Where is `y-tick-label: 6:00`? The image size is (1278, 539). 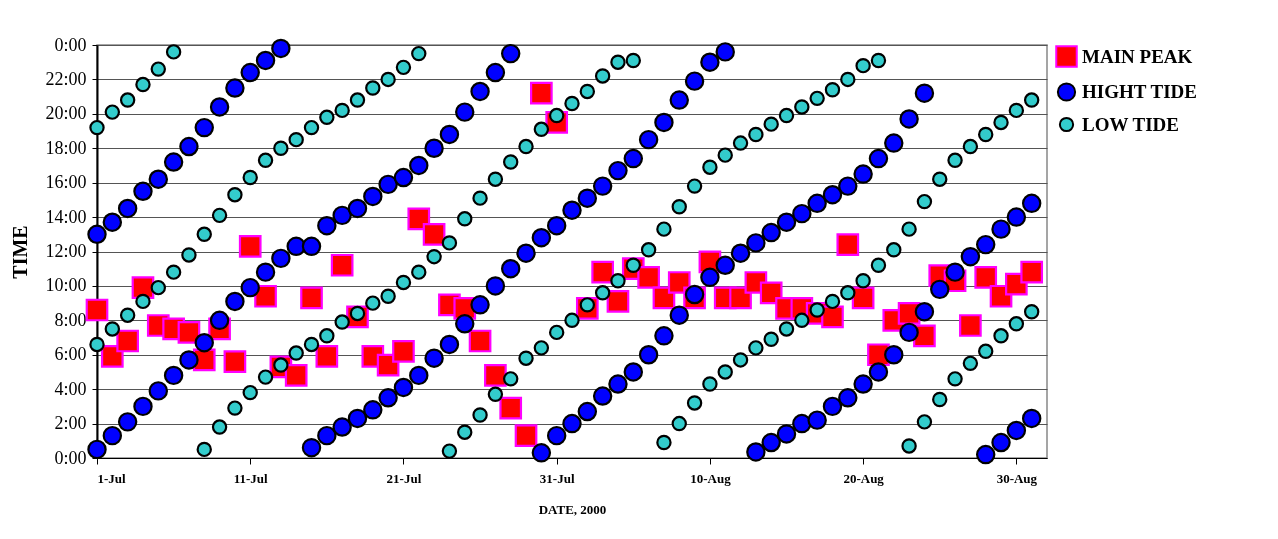
y-tick-label: 6:00 is located at coordinates (70, 354).